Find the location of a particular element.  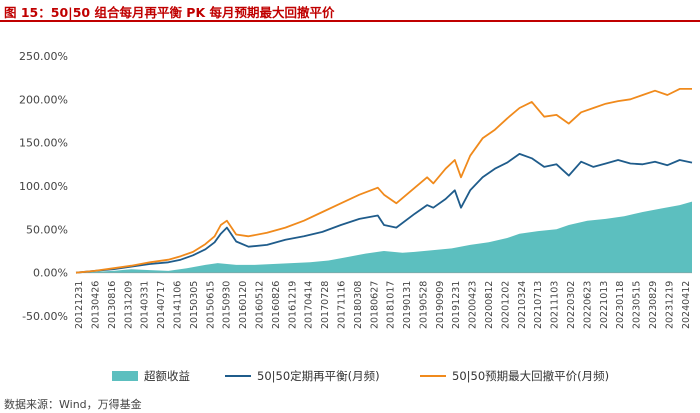

x-tick-label: 20140717 is located at coordinates (161, 305).